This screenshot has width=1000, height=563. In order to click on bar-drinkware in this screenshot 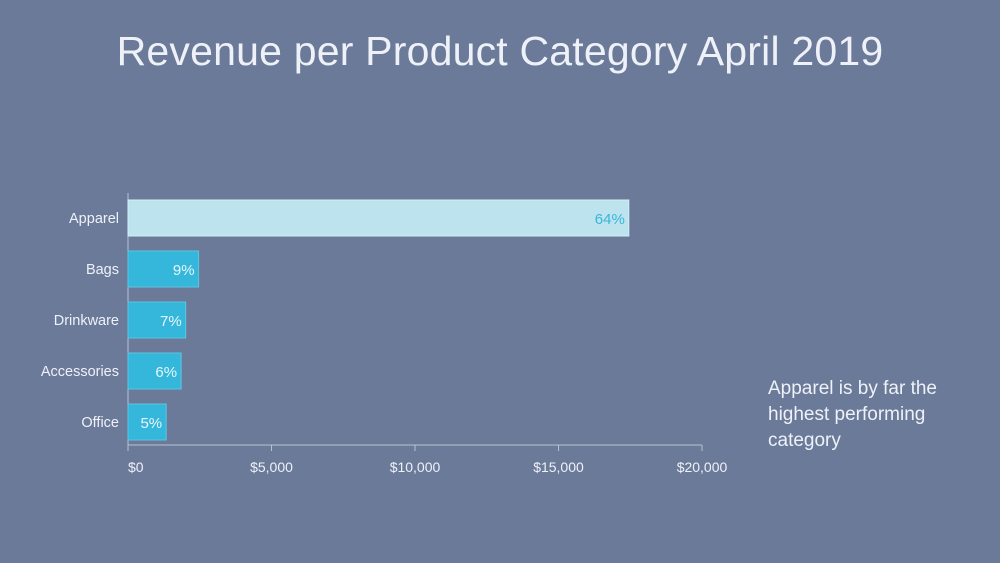, I will do `click(157, 320)`.